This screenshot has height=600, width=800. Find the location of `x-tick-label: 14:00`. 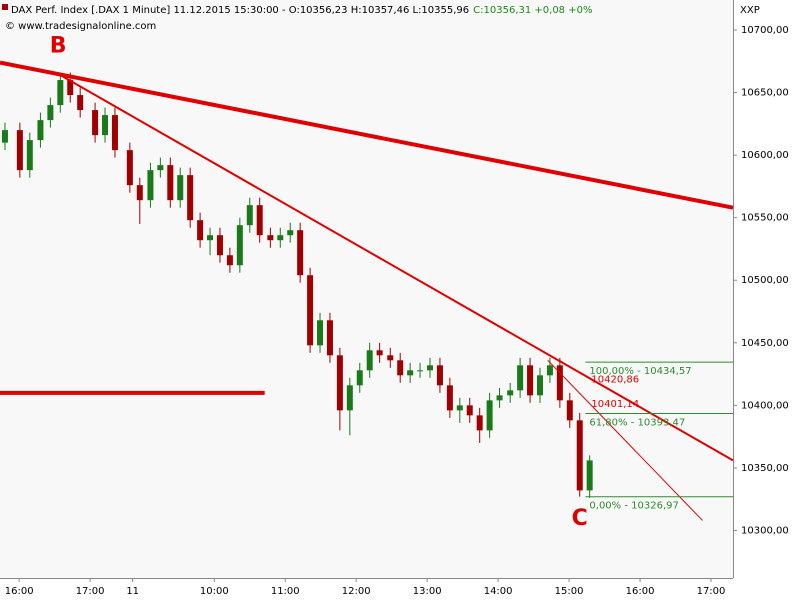

x-tick-label: 14:00 is located at coordinates (498, 591).